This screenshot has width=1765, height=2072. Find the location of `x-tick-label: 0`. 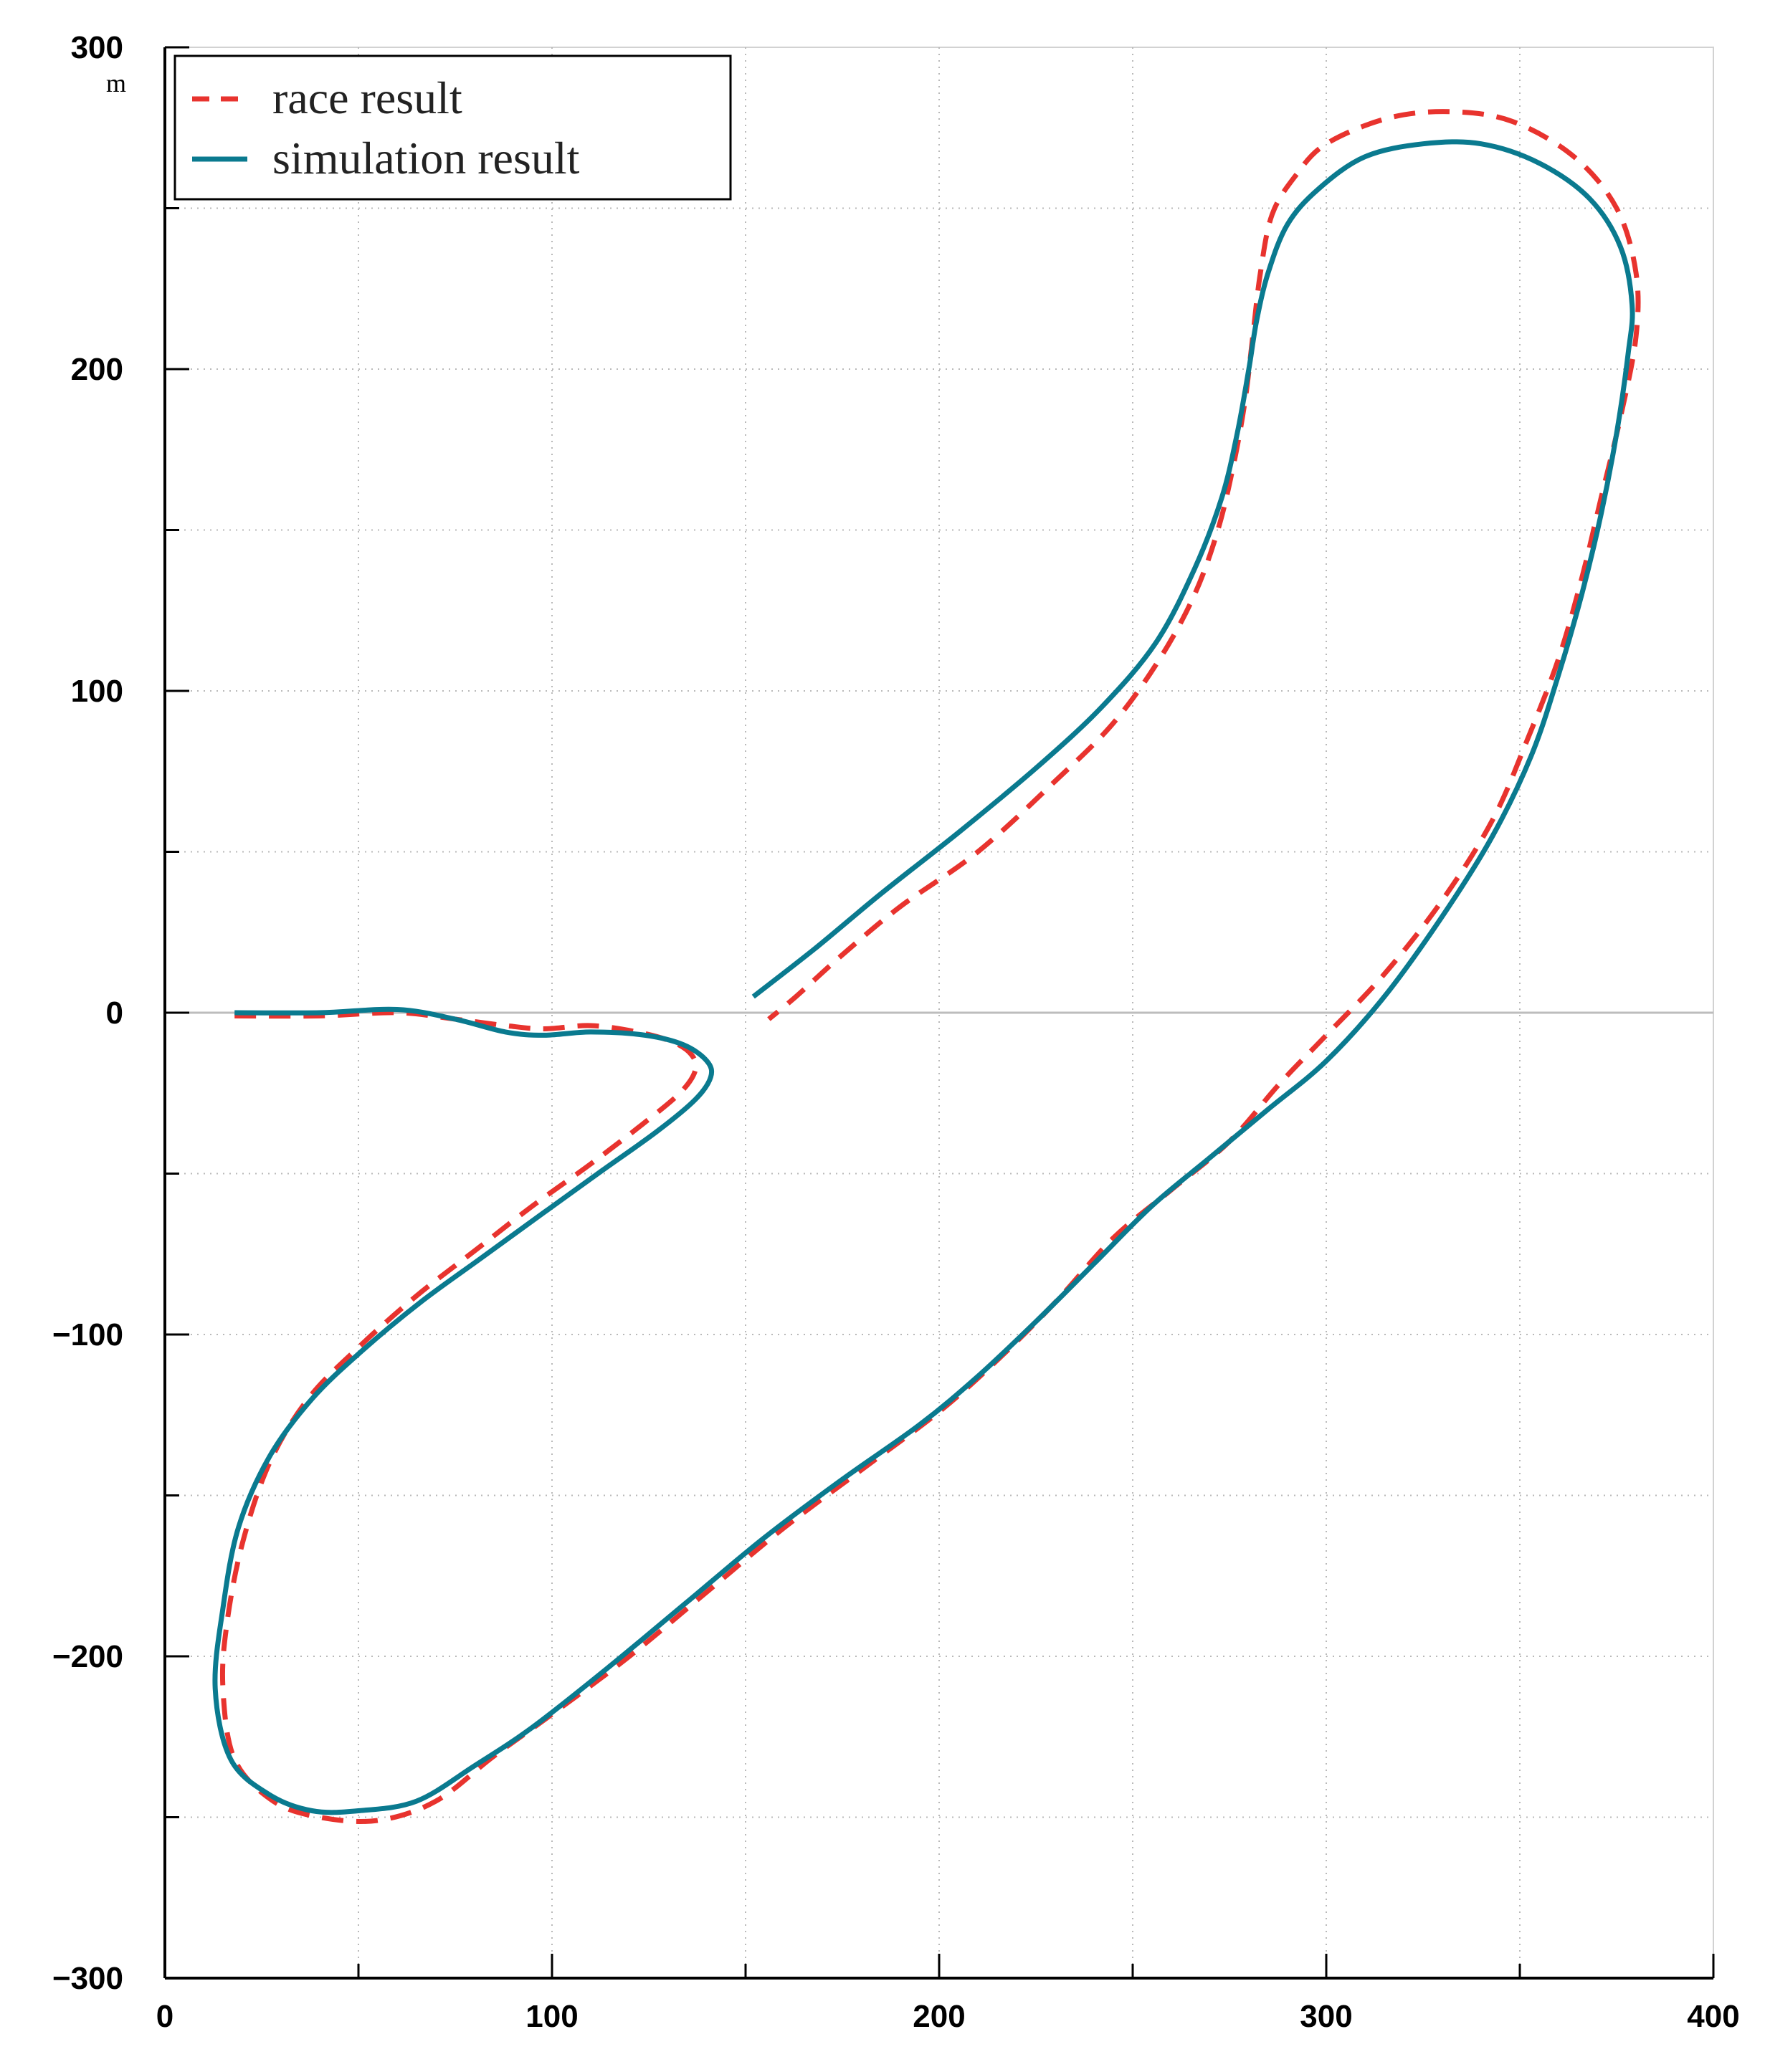

x-tick-label: 0 is located at coordinates (164, 2017).